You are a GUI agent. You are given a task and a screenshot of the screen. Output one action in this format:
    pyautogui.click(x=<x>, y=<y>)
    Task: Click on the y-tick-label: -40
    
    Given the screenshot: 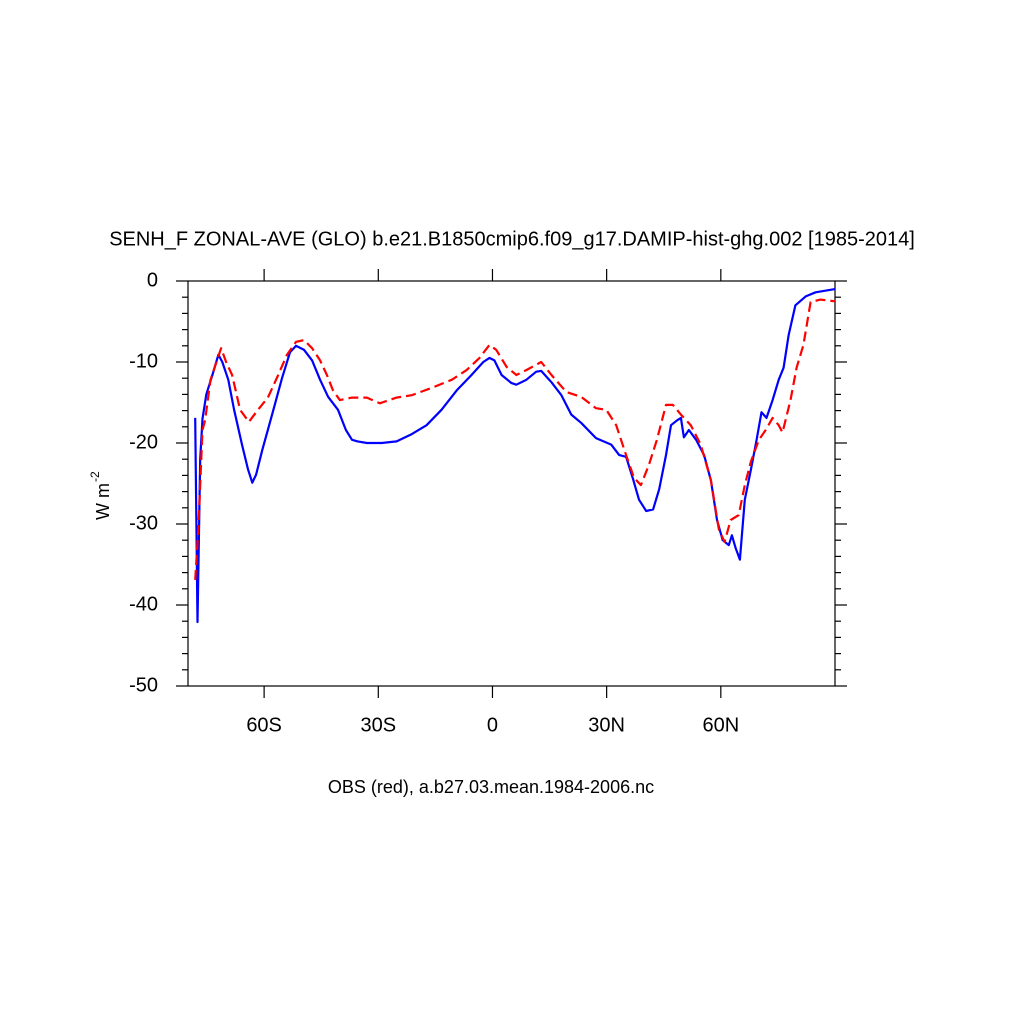 What is the action you would take?
    pyautogui.click(x=143, y=604)
    